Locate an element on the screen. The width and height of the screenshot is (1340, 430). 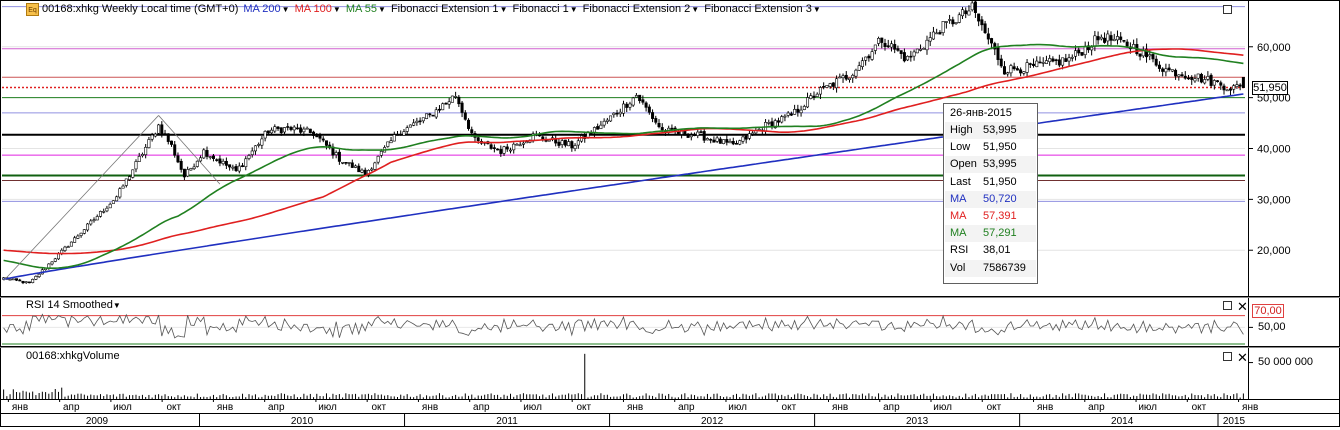
indicator-2: MA 55▼ is located at coordinates (366, 9).